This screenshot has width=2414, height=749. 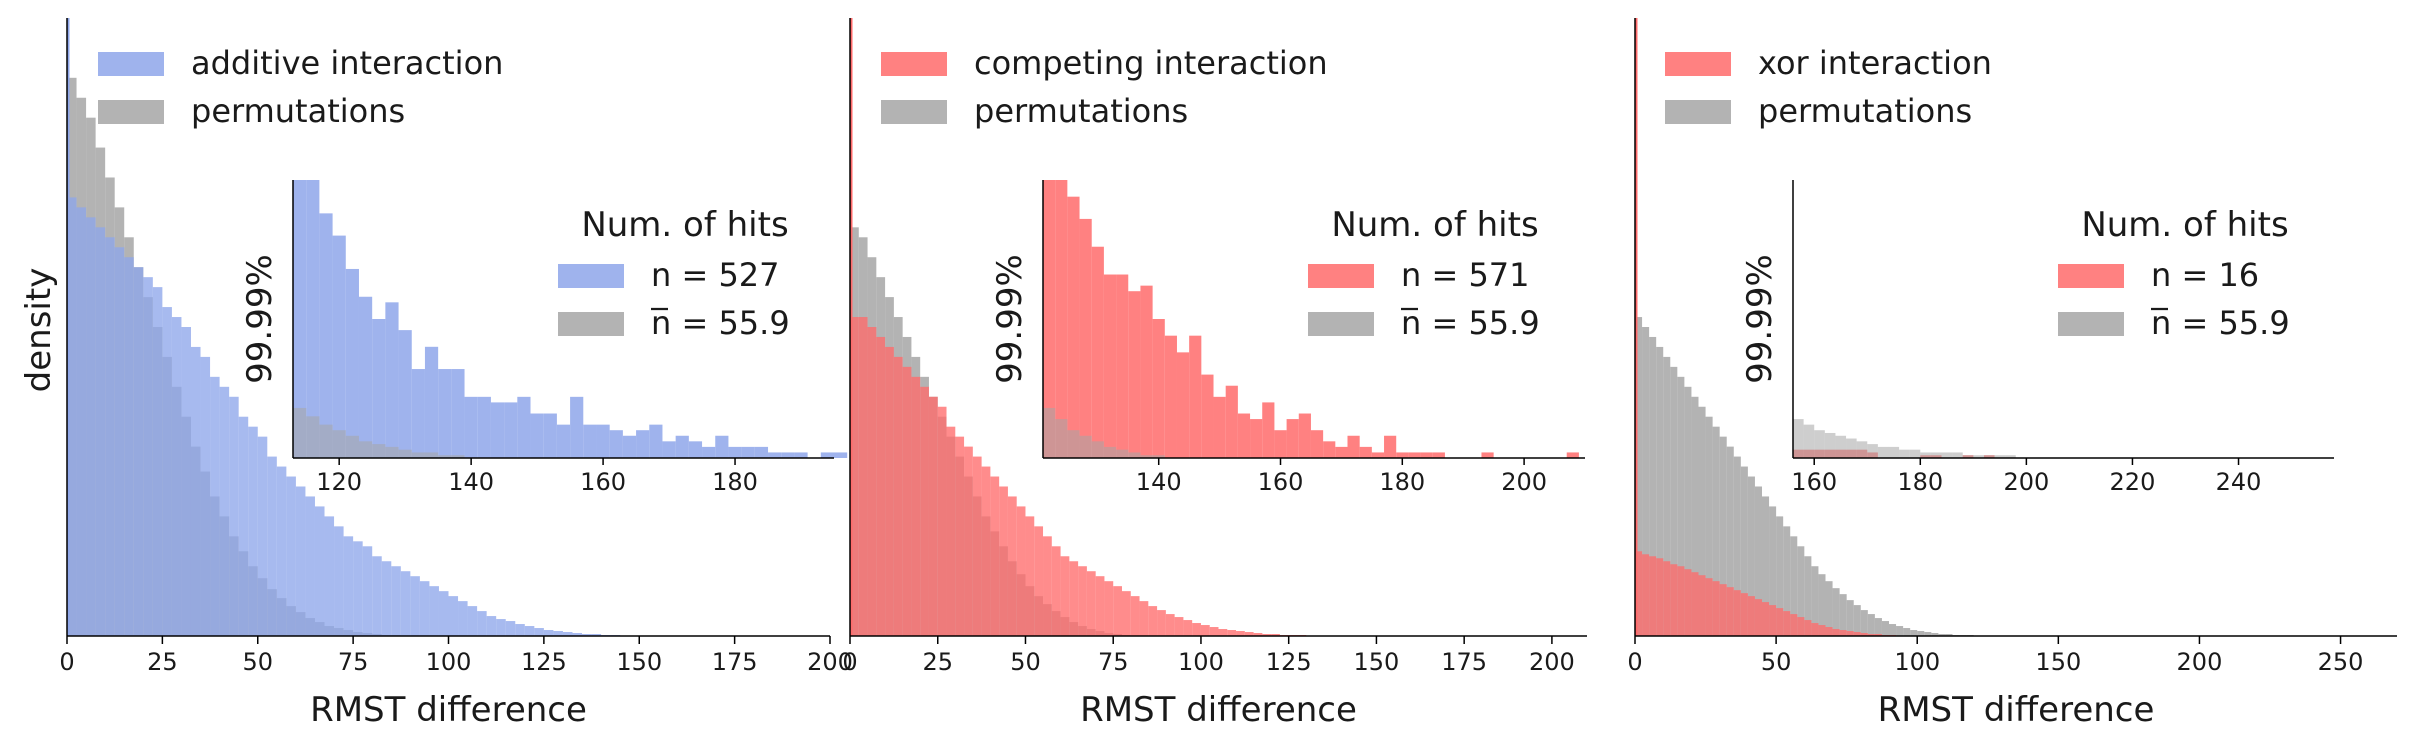 I want to click on histogram-permutations, so click(x=1804, y=476).